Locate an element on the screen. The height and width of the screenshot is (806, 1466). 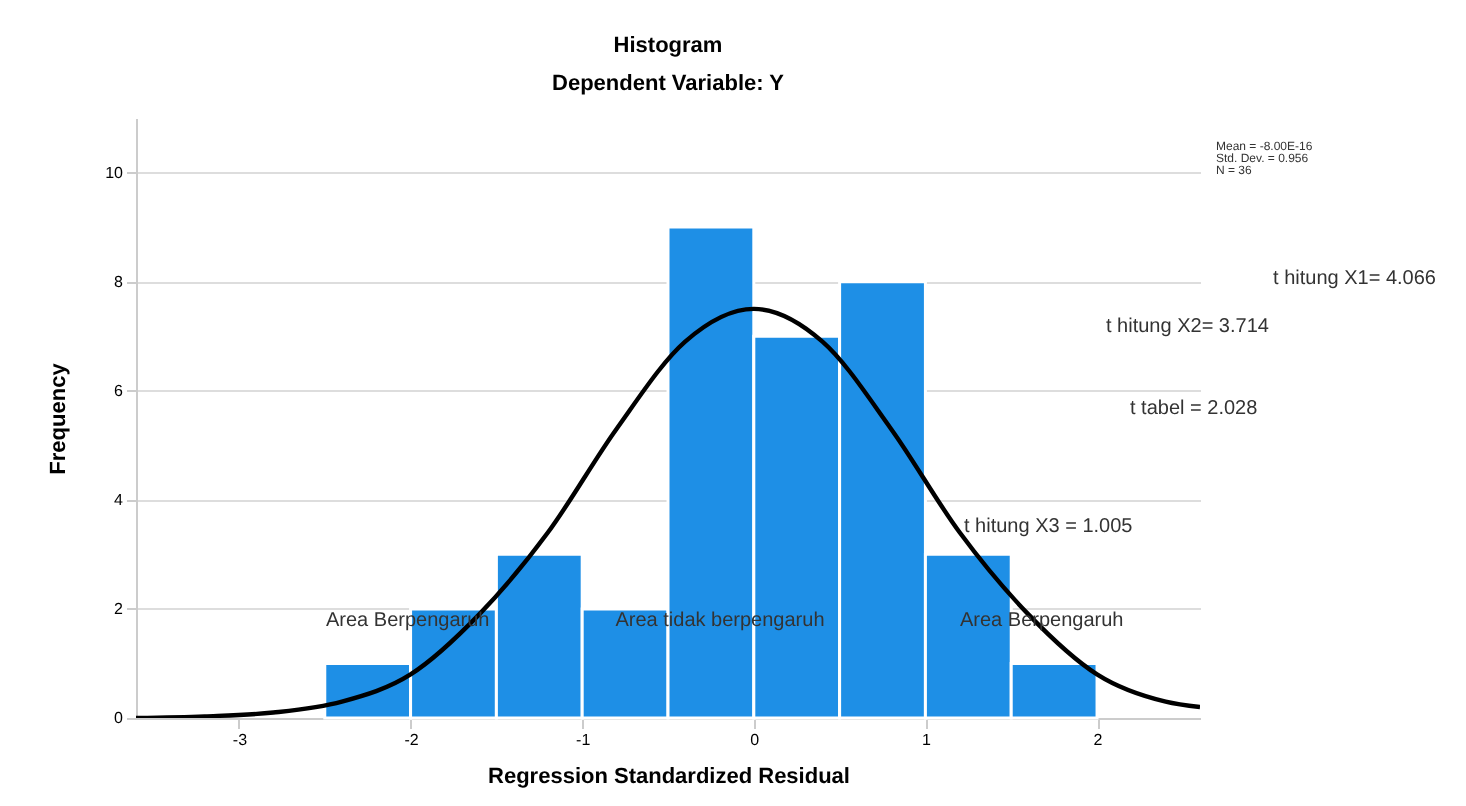
y-tick-label: 2 is located at coordinates (119, 608).